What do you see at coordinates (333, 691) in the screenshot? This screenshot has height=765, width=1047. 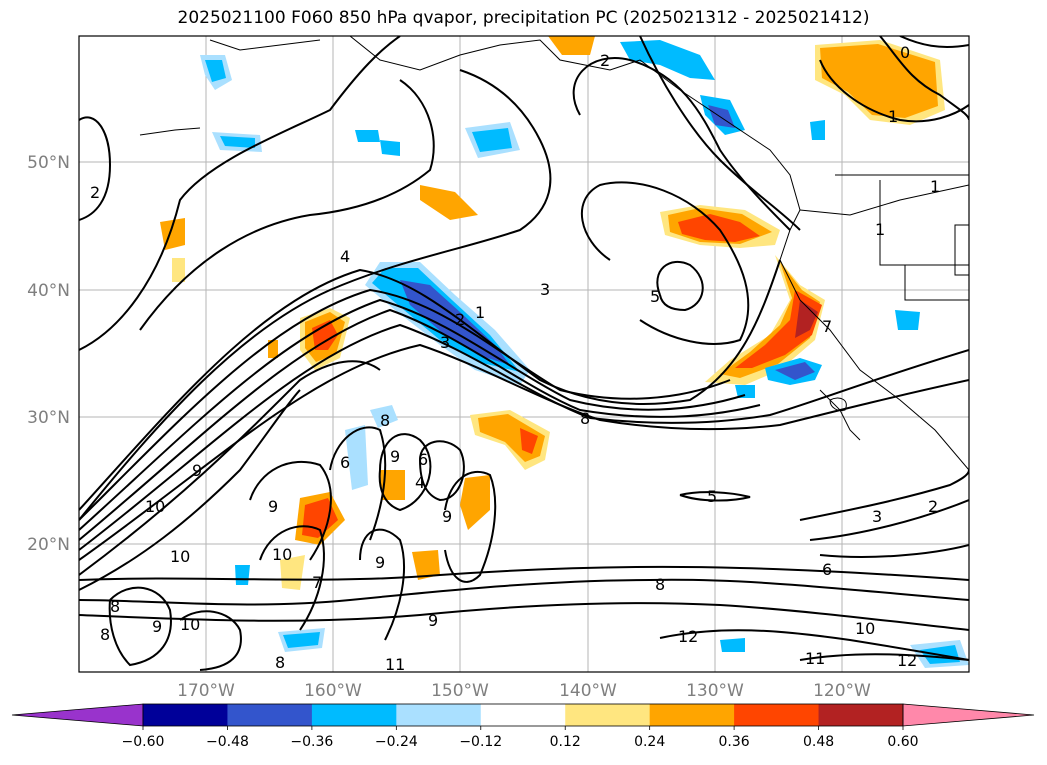 I see `lon-label: 160°W` at bounding box center [333, 691].